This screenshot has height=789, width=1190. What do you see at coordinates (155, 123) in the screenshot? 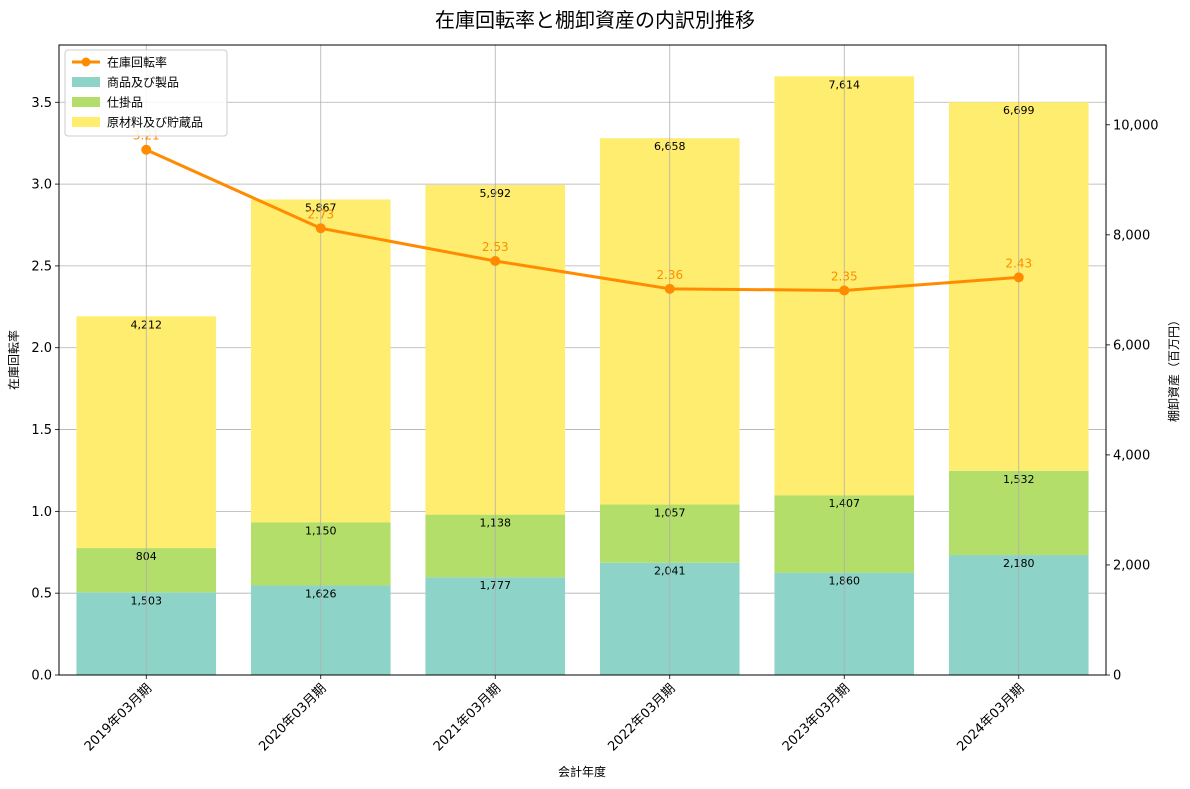
I see `legend-entry-label: 原材料及び貯蔵品` at bounding box center [155, 123].